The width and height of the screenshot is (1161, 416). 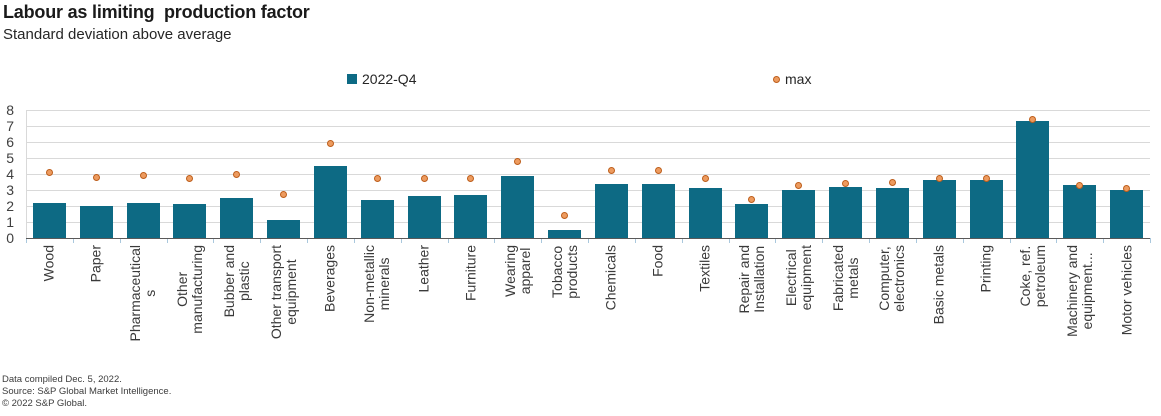 I want to click on max-dot-computer-electronics, so click(x=892, y=182).